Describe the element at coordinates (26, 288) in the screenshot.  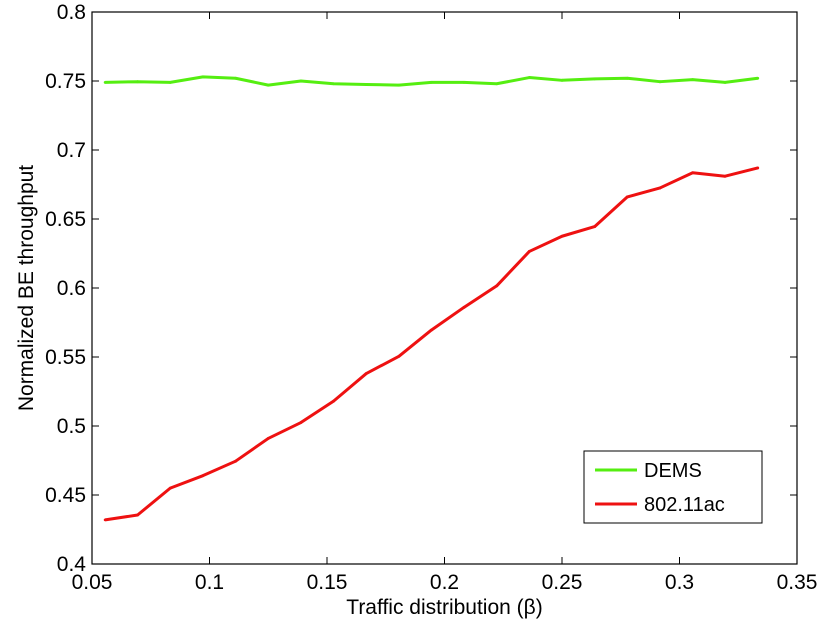
I see `y-axis-title: Normalized BE throughput` at that location.